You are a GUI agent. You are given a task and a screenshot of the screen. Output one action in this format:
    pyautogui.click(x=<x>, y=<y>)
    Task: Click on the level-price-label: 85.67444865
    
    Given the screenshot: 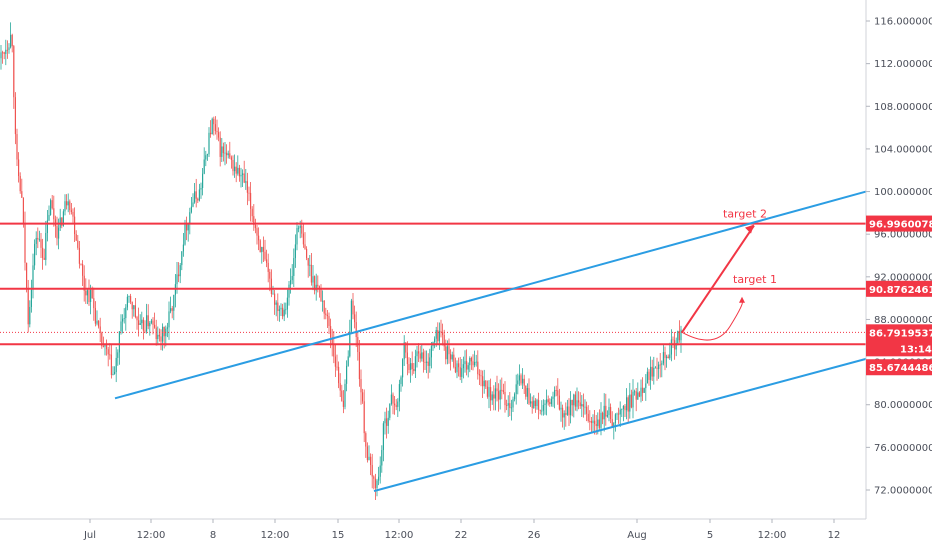 What is the action you would take?
    pyautogui.click(x=900, y=368)
    